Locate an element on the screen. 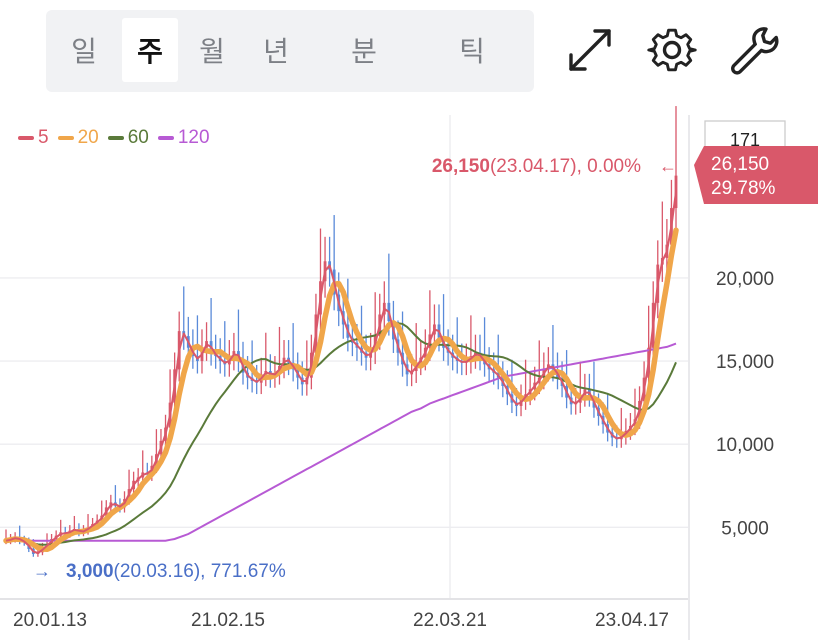 The height and width of the screenshot is (640, 828). price-axis: 5,000 10,000 15,000 20,000 171 26,150 29.78% is located at coordinates (756, 329).